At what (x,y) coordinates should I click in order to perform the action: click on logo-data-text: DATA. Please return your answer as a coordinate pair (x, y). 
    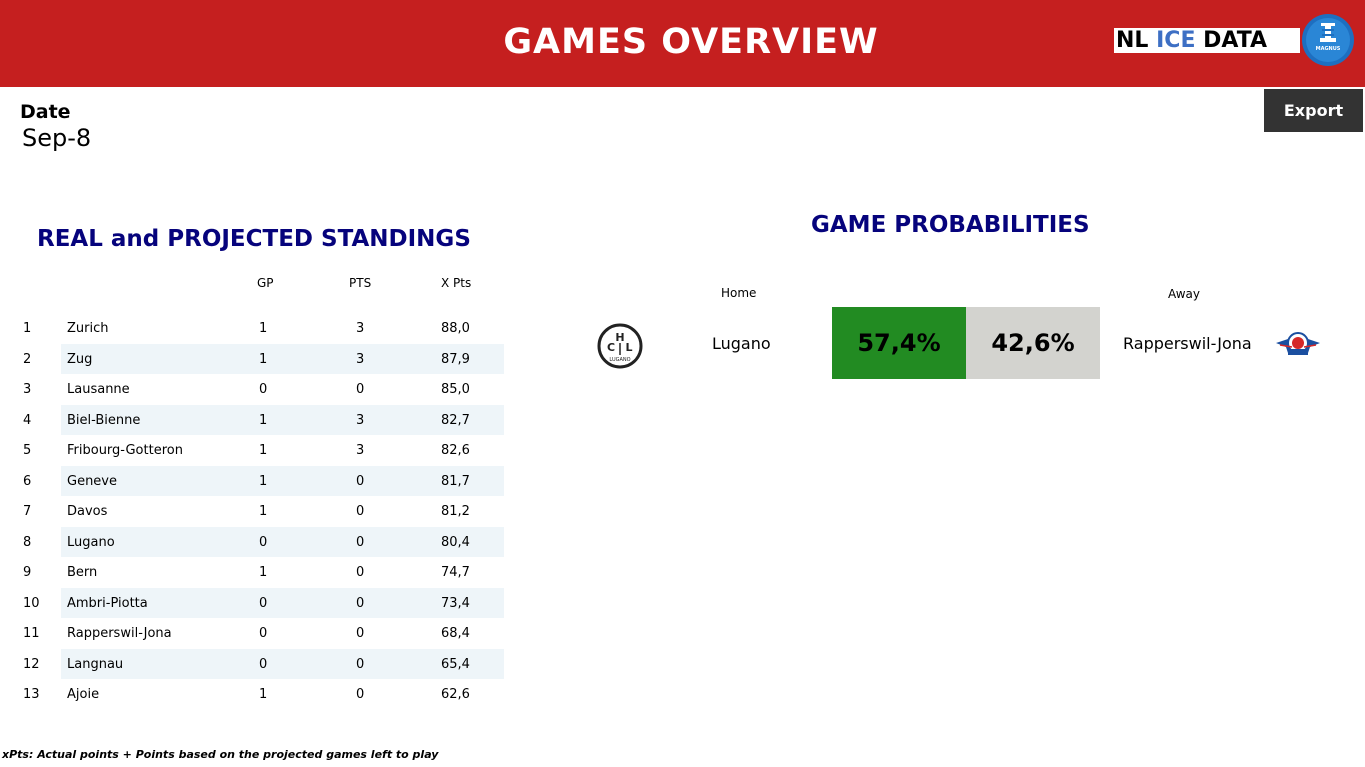
    Looking at the image, I should click on (1235, 40).